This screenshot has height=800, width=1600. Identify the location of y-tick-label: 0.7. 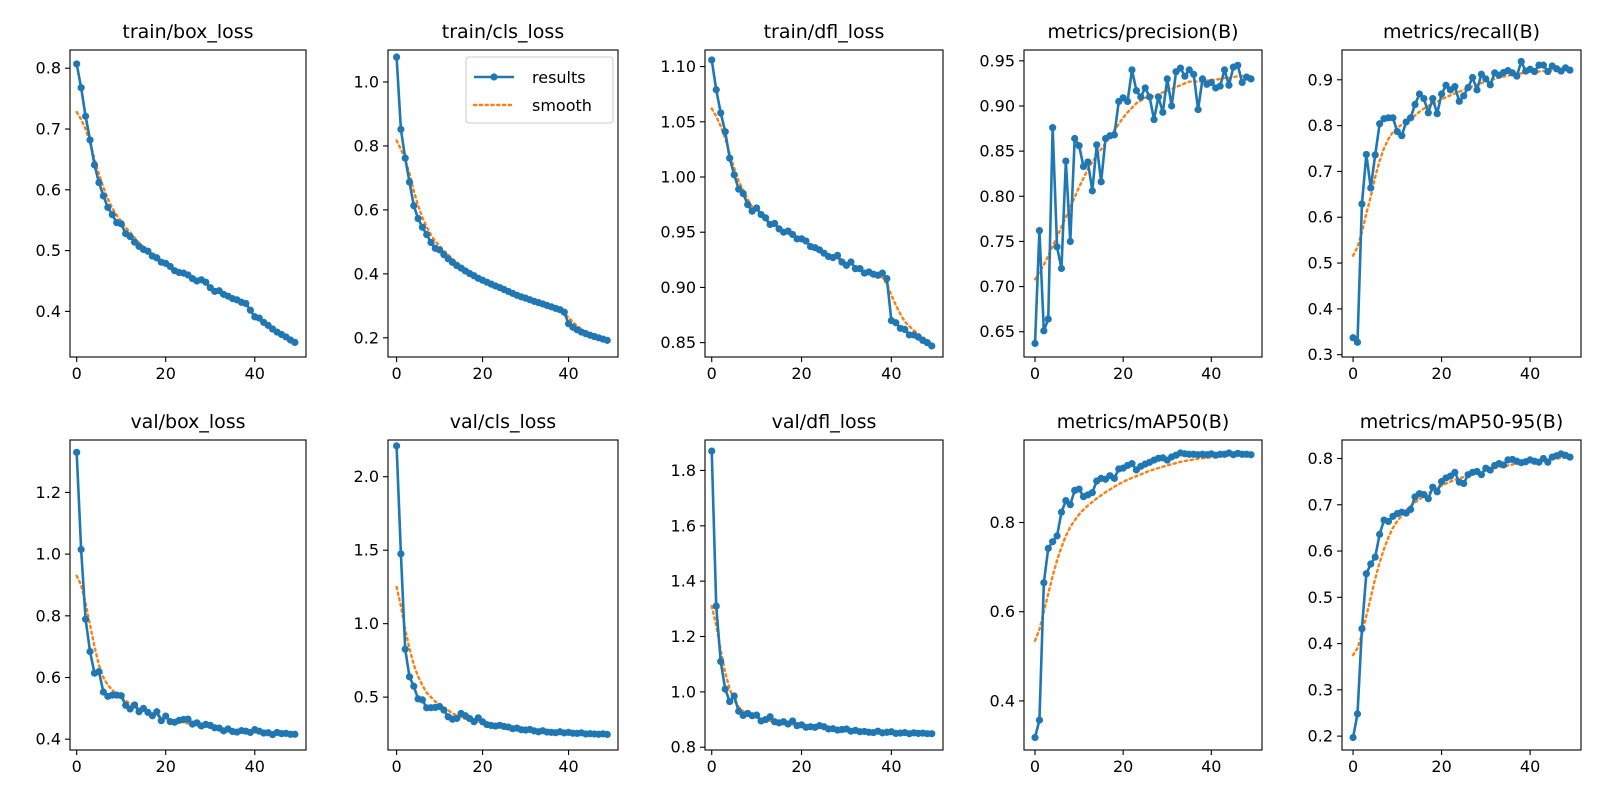
(1320, 171).